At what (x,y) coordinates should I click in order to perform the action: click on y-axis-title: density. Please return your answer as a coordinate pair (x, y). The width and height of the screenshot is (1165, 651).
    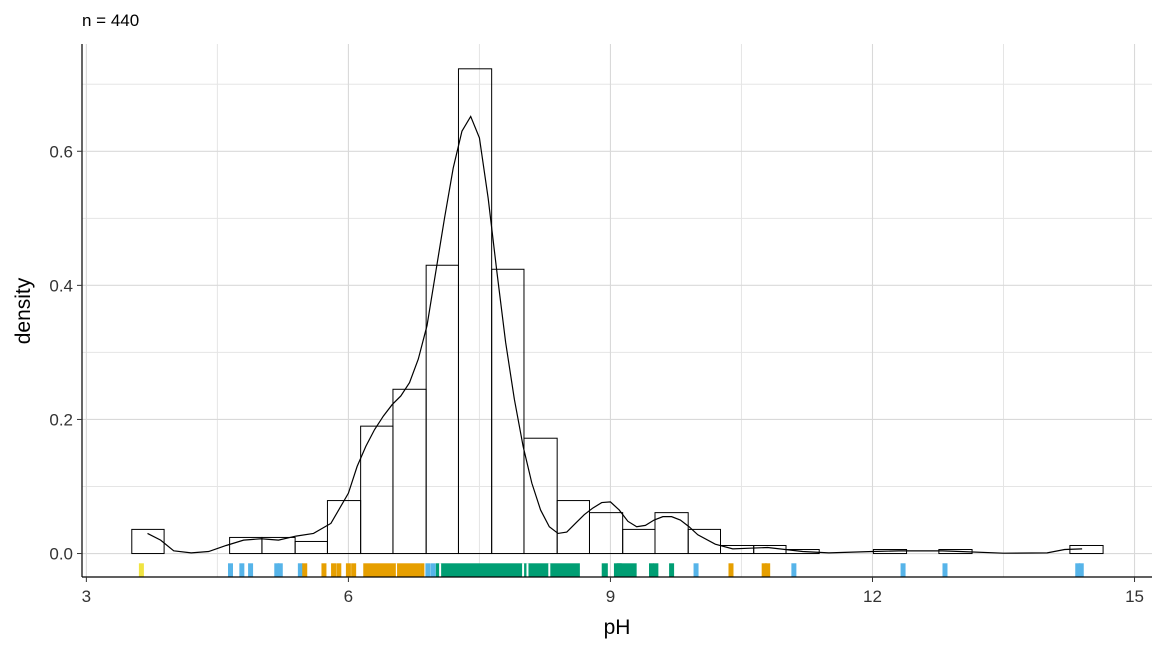
    Looking at the image, I should click on (23, 310).